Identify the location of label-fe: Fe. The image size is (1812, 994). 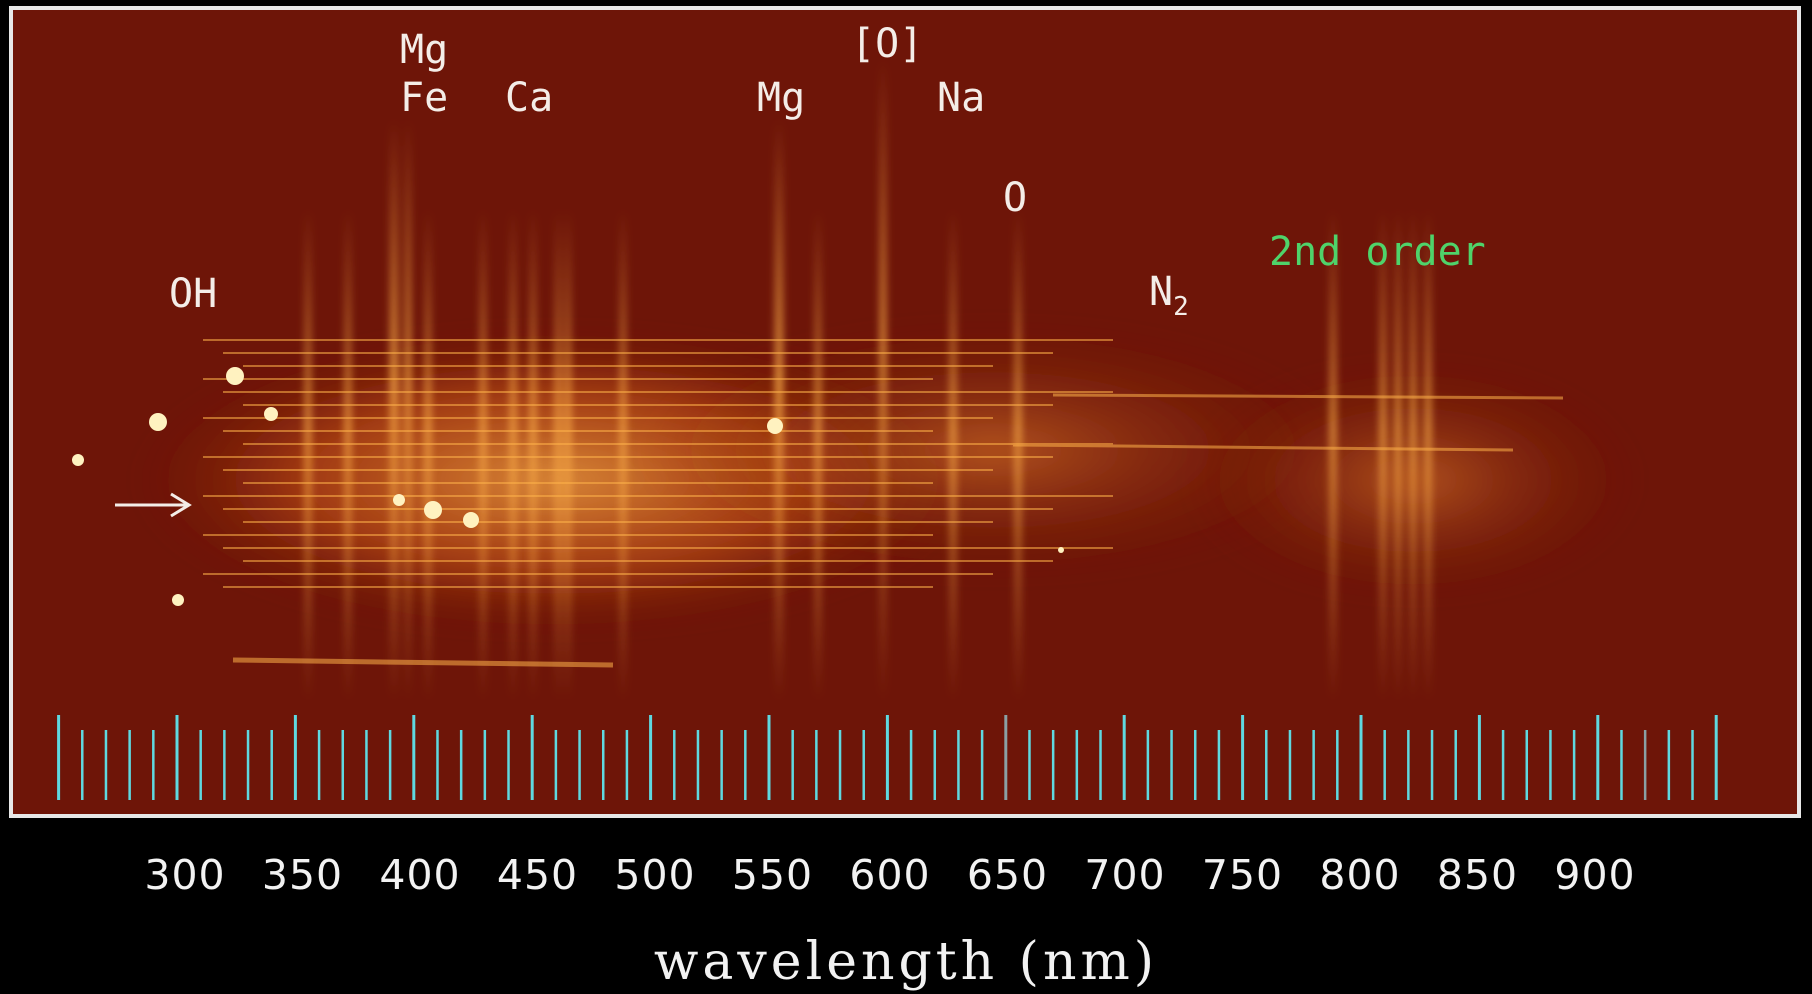
(424, 98).